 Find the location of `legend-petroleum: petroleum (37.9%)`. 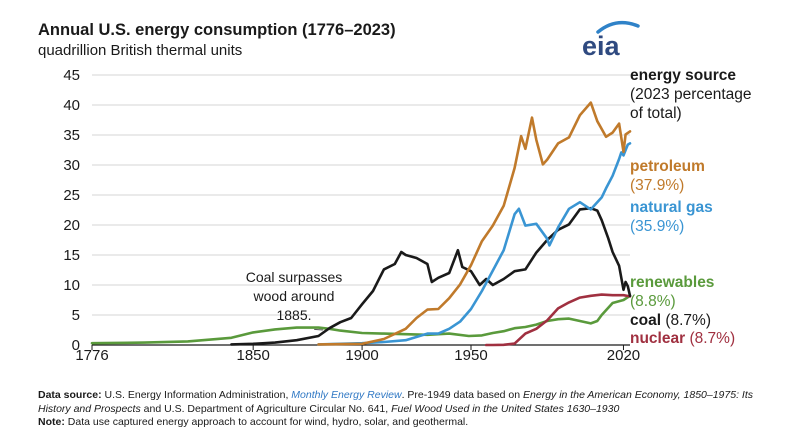

legend-petroleum: petroleum (37.9%) is located at coordinates (667, 176).